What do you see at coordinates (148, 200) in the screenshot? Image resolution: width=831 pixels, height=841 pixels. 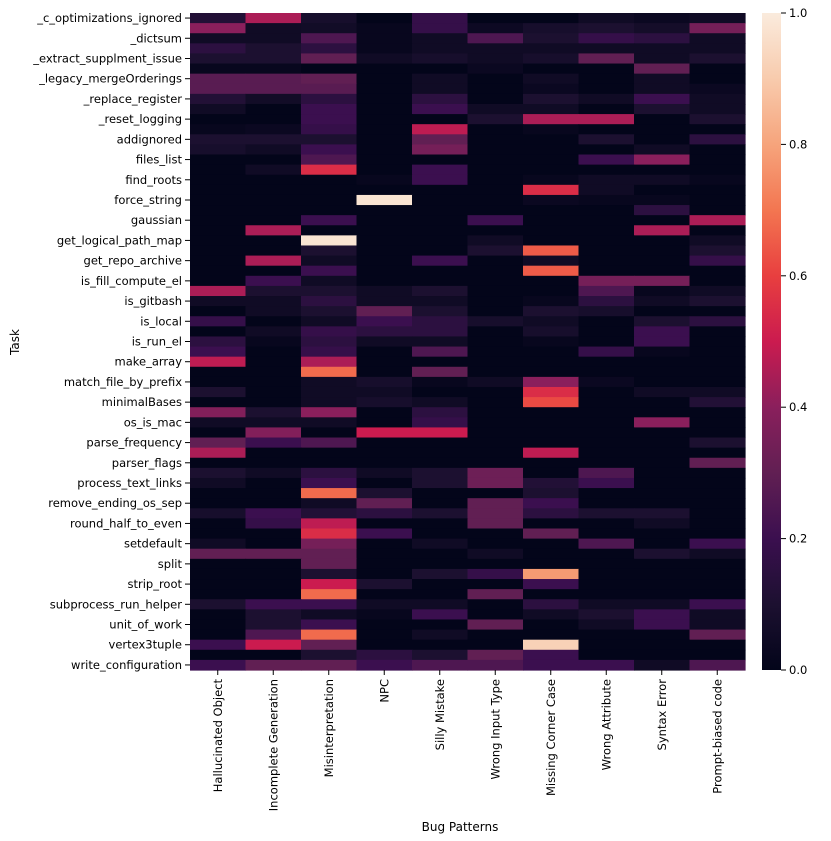 I see `y-tick-label: force_string` at bounding box center [148, 200].